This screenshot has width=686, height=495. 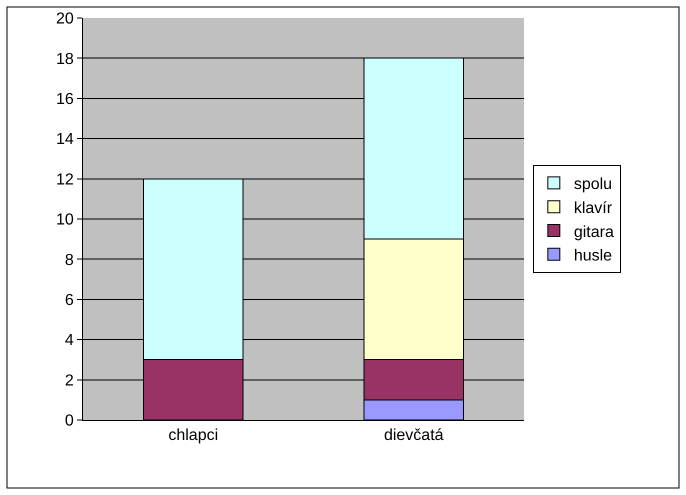 What do you see at coordinates (65, 99) in the screenshot?
I see `y-tick-label: 16` at bounding box center [65, 99].